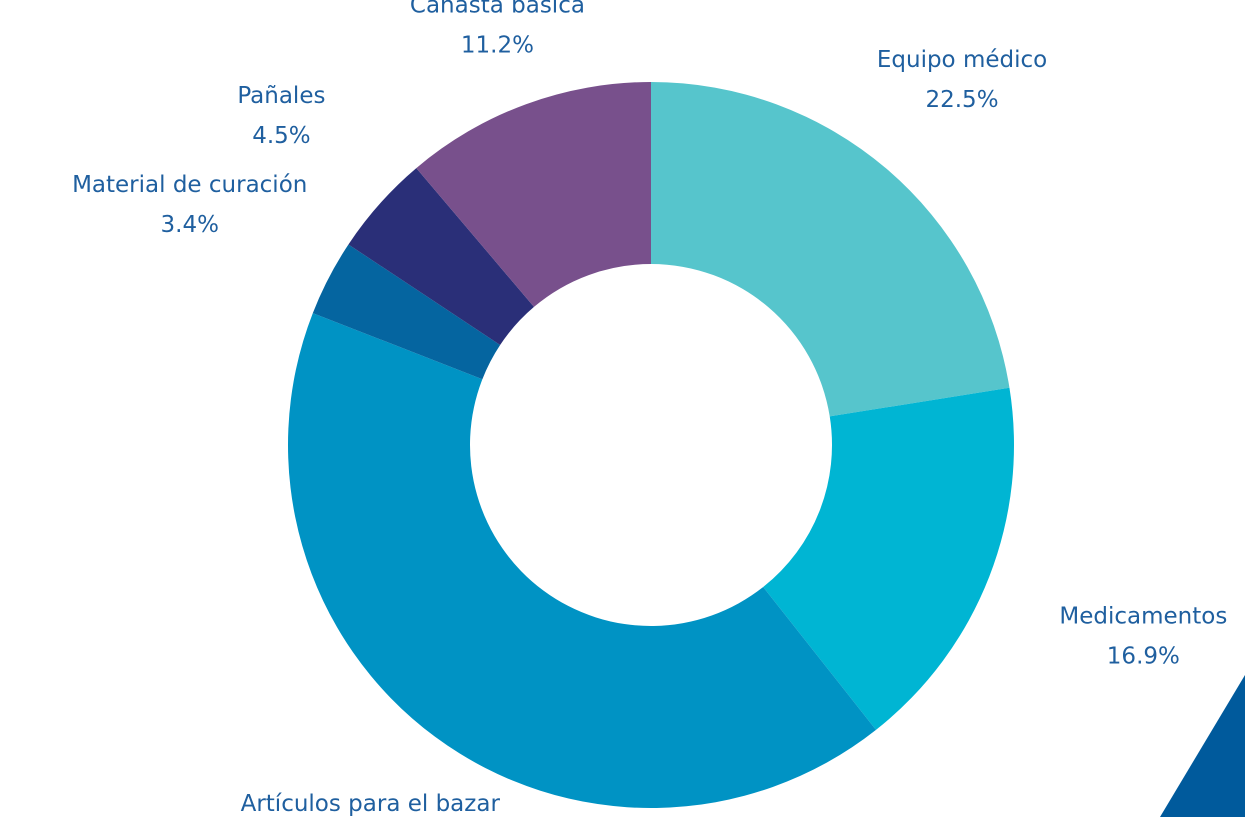  Describe the element at coordinates (1202, 746) in the screenshot. I see `decoration` at that location.